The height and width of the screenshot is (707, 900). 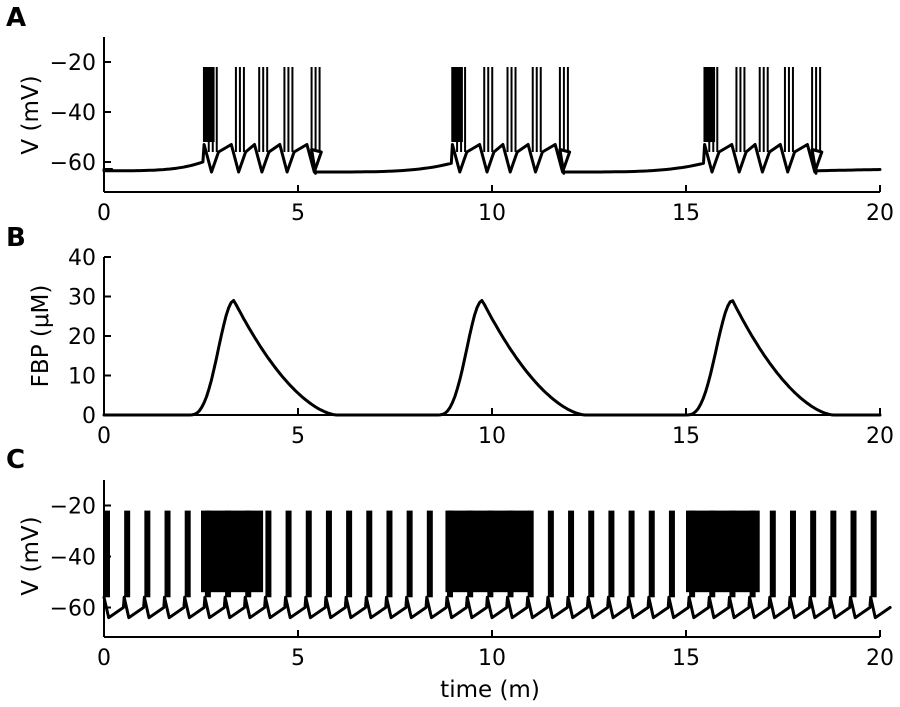 I want to click on x-axis-label: time (m), so click(x=490, y=690).